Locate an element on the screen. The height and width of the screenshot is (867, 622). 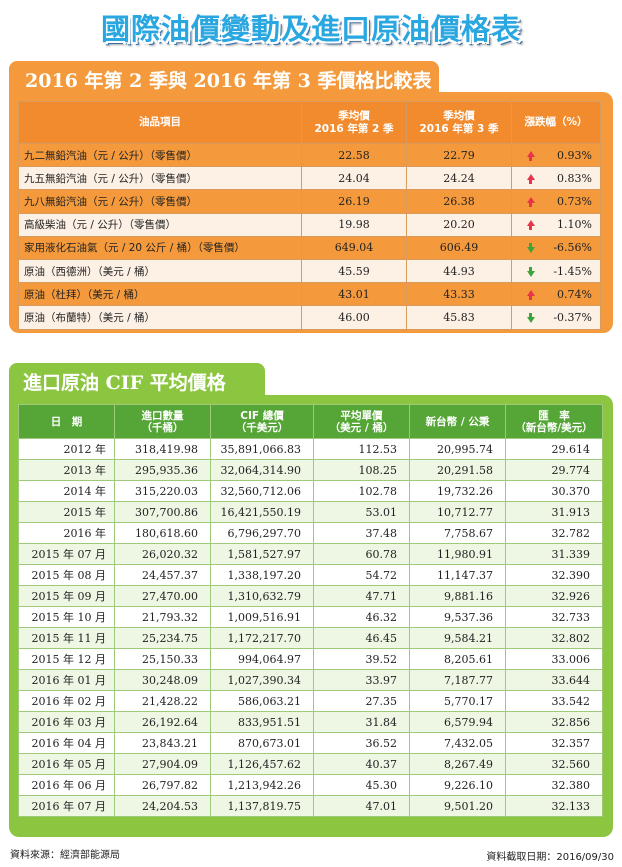
average-unit-price: 112.53 is located at coordinates (361, 449).